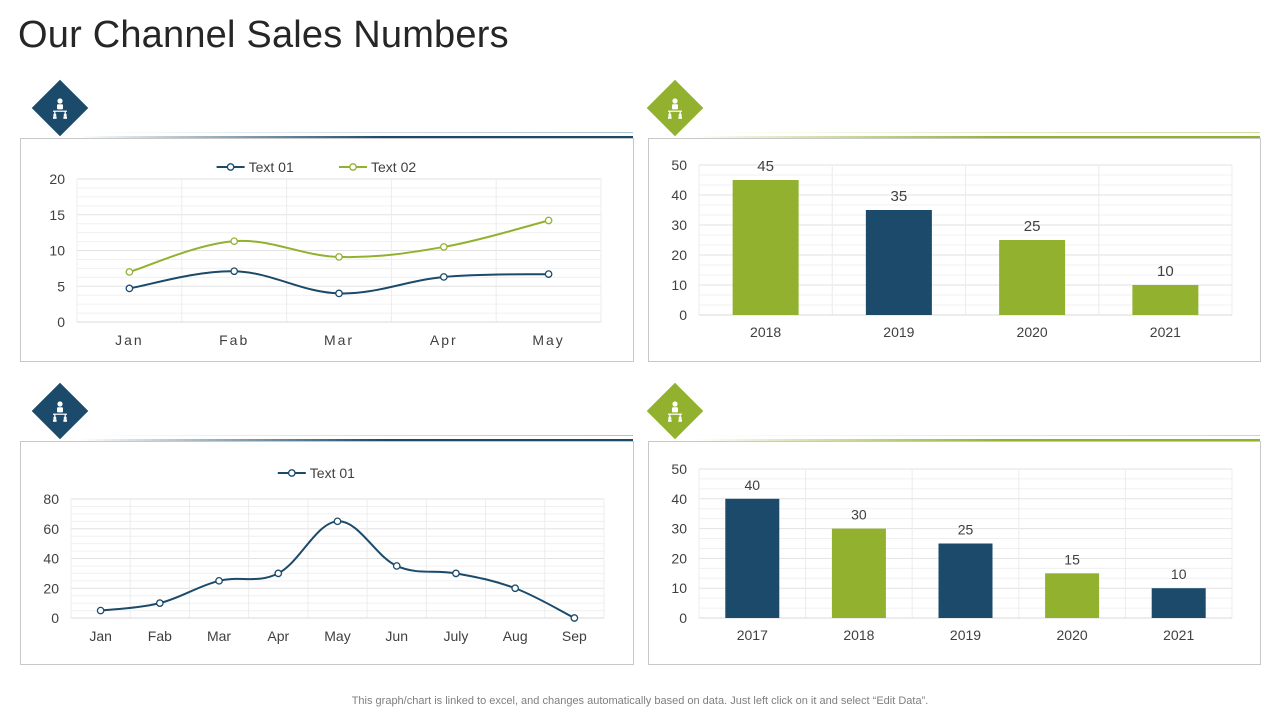 The height and width of the screenshot is (720, 1280). What do you see at coordinates (859, 515) in the screenshot?
I see `data-label: 30` at bounding box center [859, 515].